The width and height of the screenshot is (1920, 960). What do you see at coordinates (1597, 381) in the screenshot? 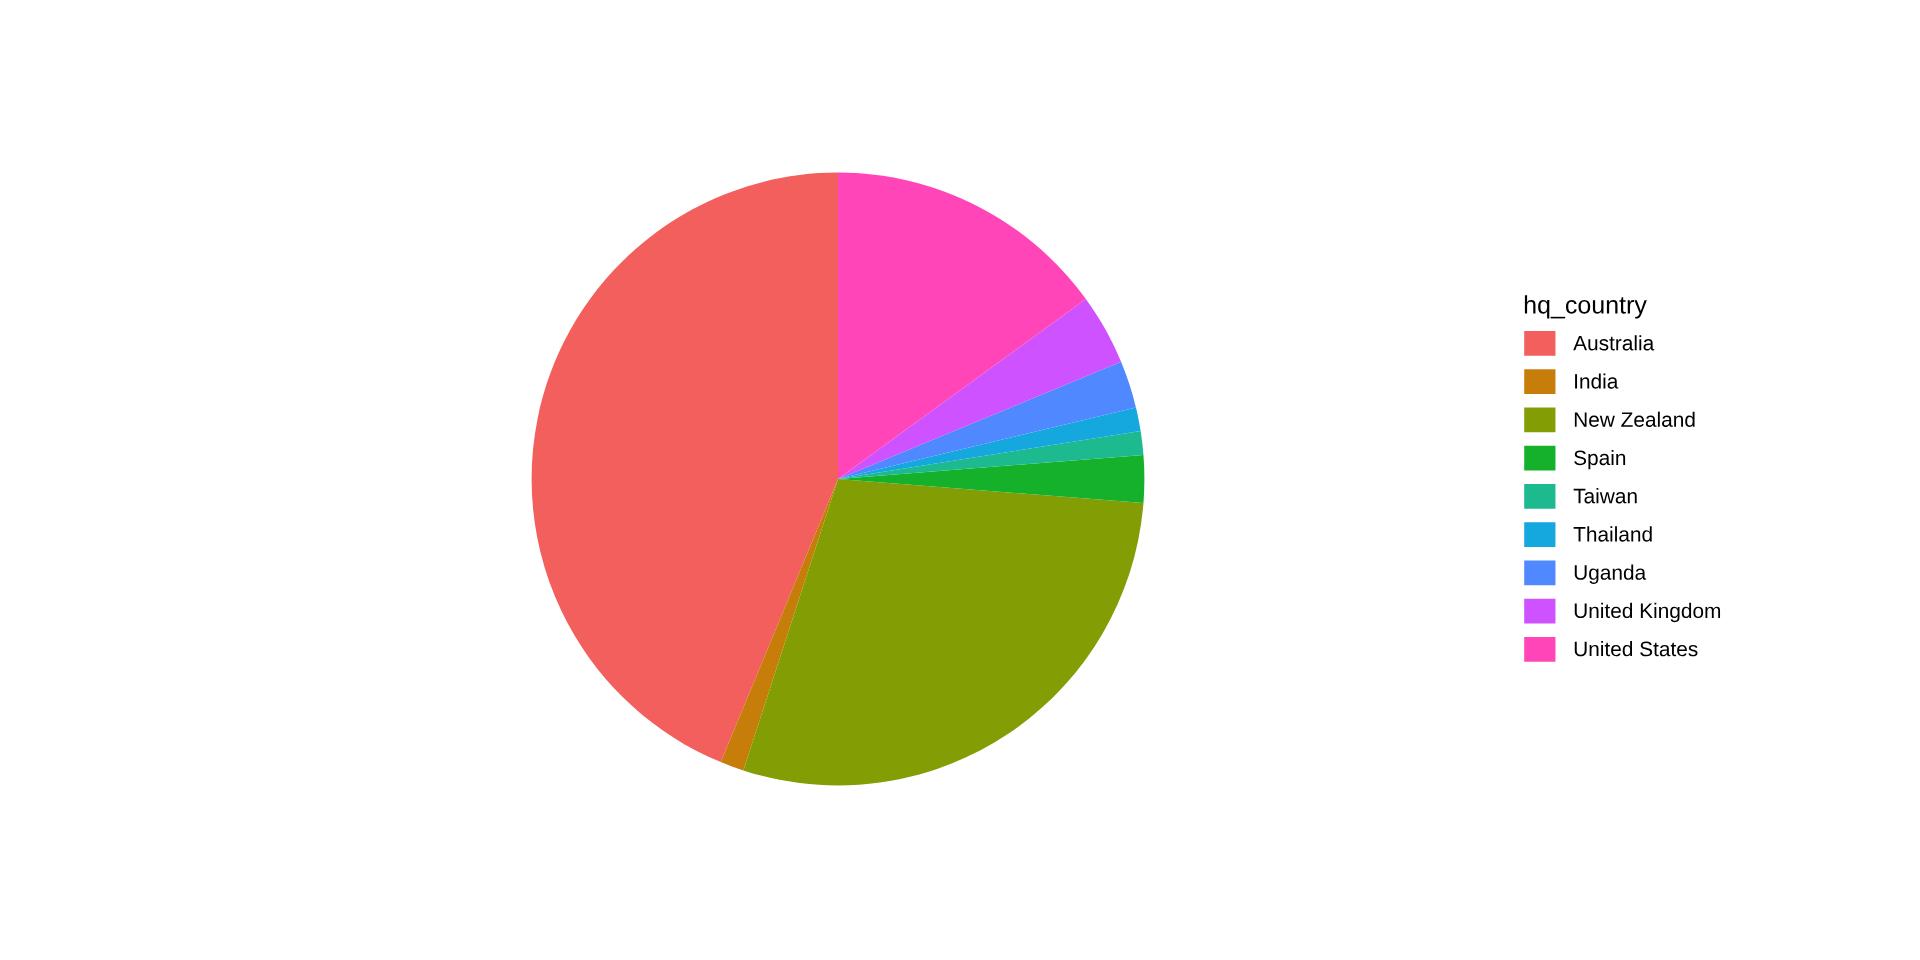
I see `legend-label: India` at bounding box center [1597, 381].